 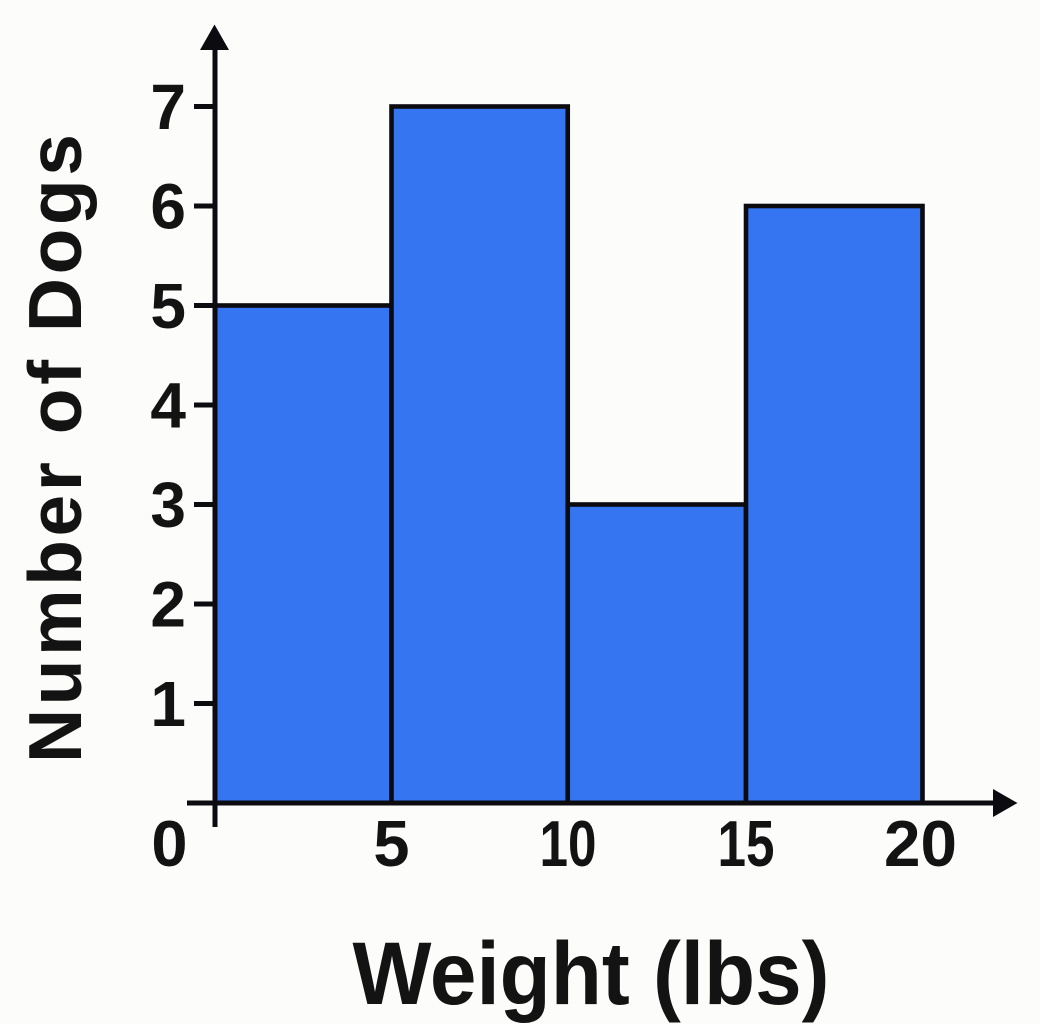 I want to click on svg-text: 2, so click(x=168, y=605).